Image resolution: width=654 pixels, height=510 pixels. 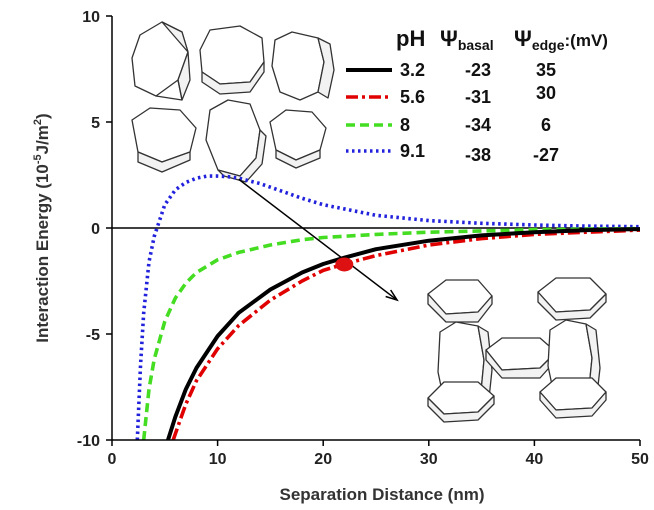 I want to click on aggregated-crystals-illustration, so click(x=517, y=350).